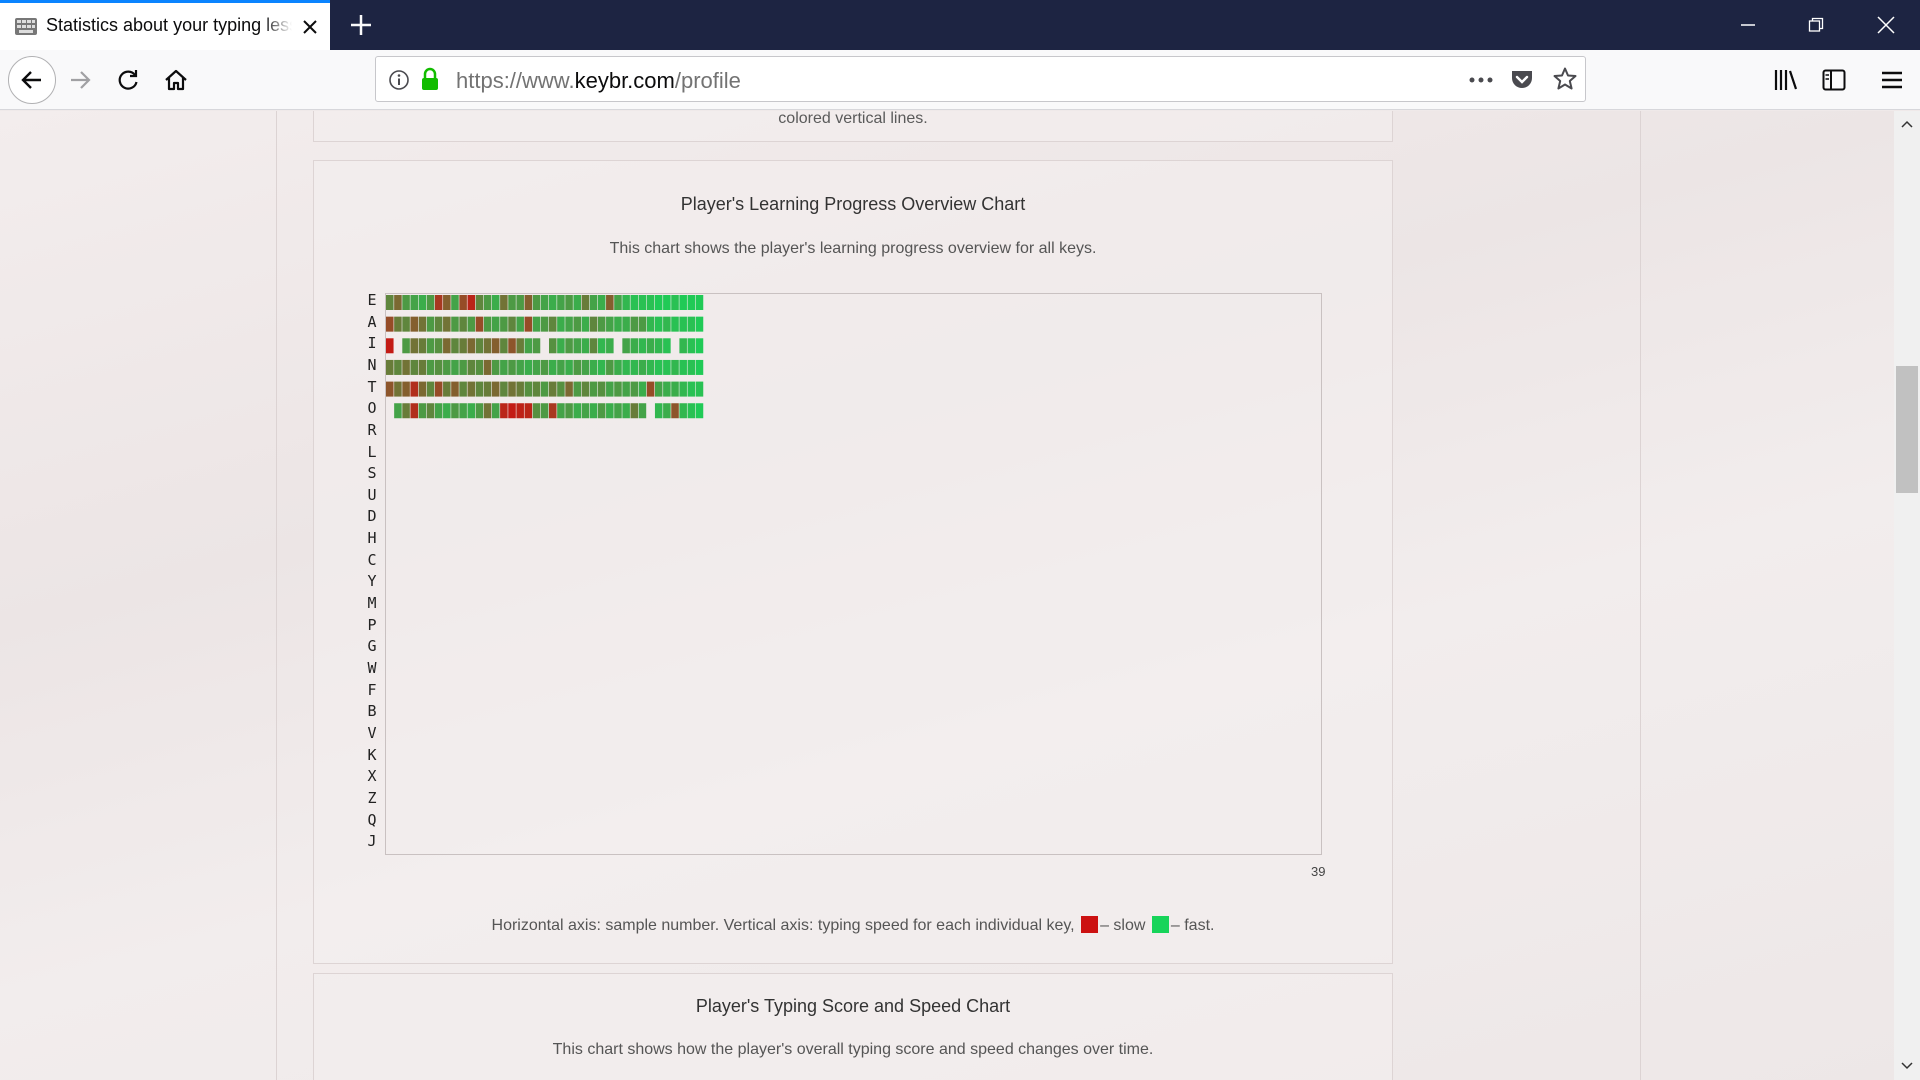 The height and width of the screenshot is (1080, 1920). I want to click on address-bar: https://www.keybr.com/profile, so click(980, 79).